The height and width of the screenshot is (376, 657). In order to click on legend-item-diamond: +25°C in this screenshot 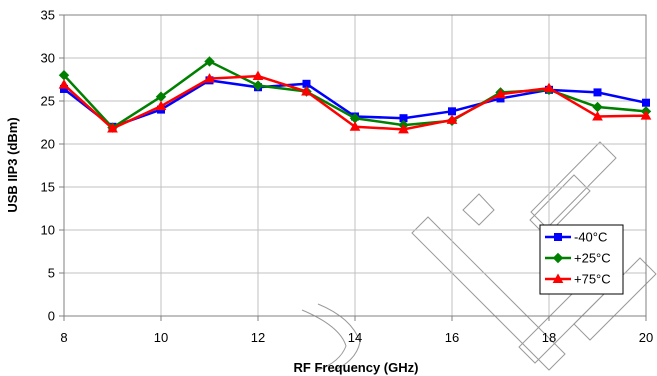, I will do `click(578, 258)`.